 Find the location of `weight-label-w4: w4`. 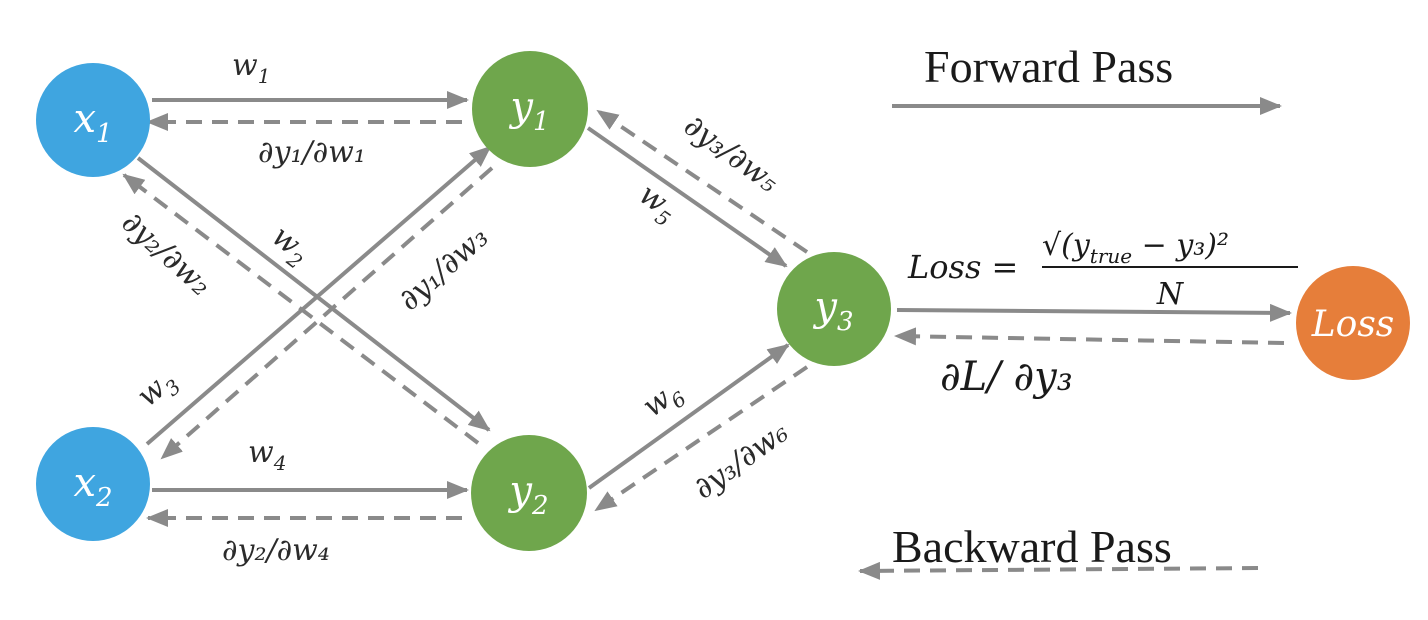

weight-label-w4: w4 is located at coordinates (267, 455).